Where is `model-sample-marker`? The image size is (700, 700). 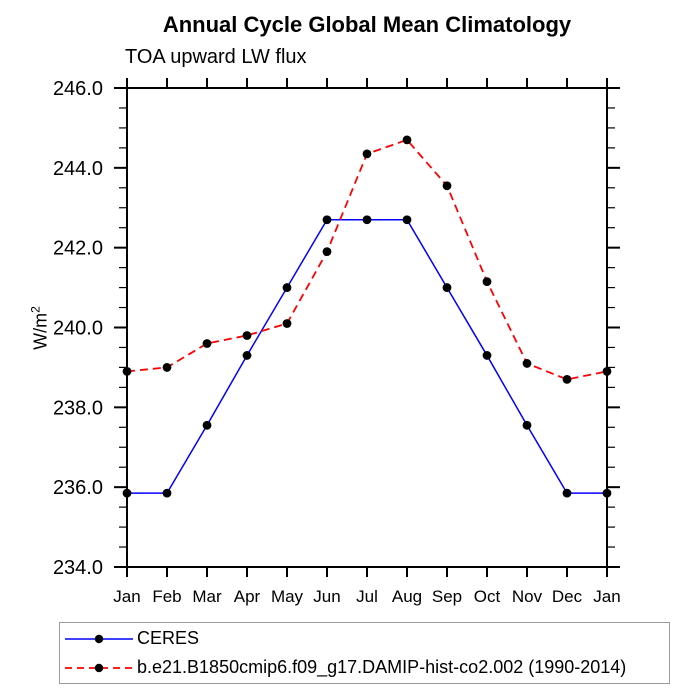 model-sample-marker is located at coordinates (99, 667).